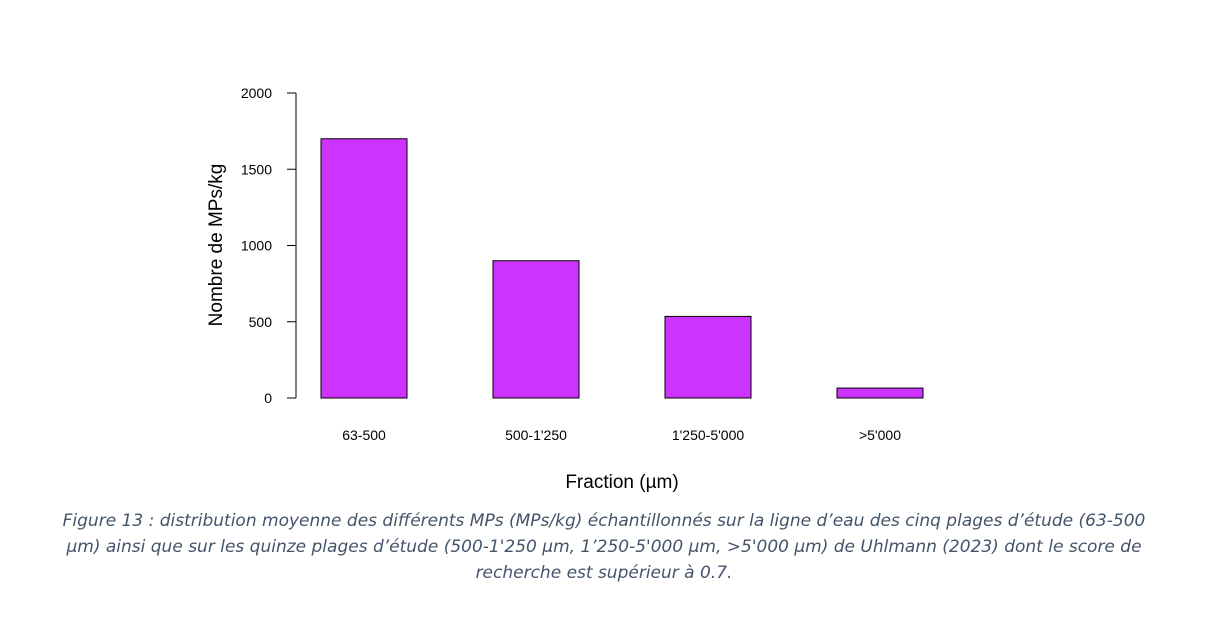 The height and width of the screenshot is (622, 1208). What do you see at coordinates (256, 246) in the screenshot?
I see `y-tick-label: 1000` at bounding box center [256, 246].